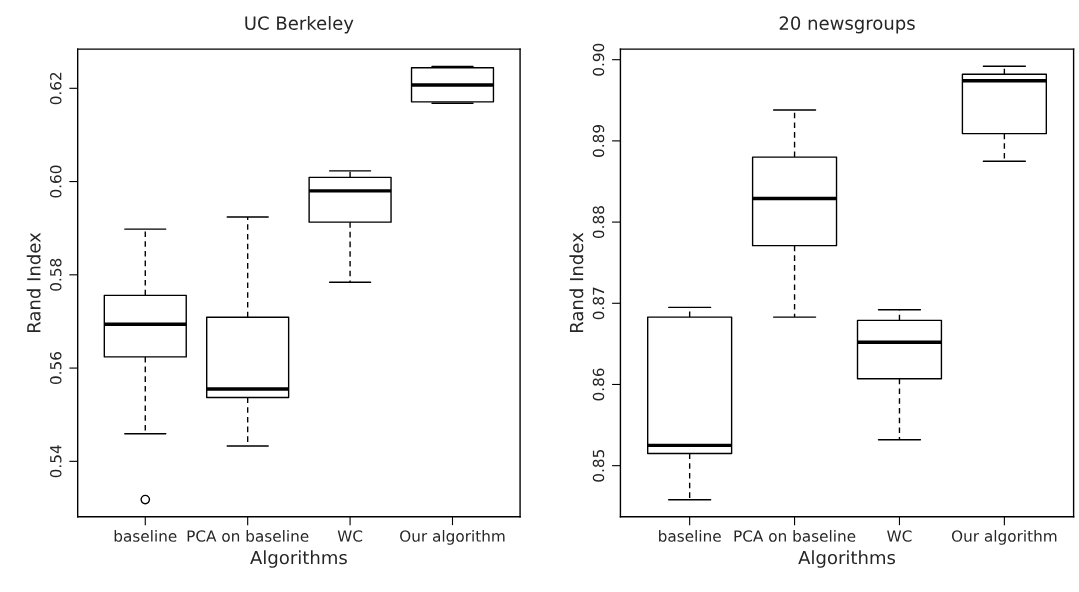 The image size is (1079, 592). I want to click on y-tick-label: 0.88, so click(598, 222).